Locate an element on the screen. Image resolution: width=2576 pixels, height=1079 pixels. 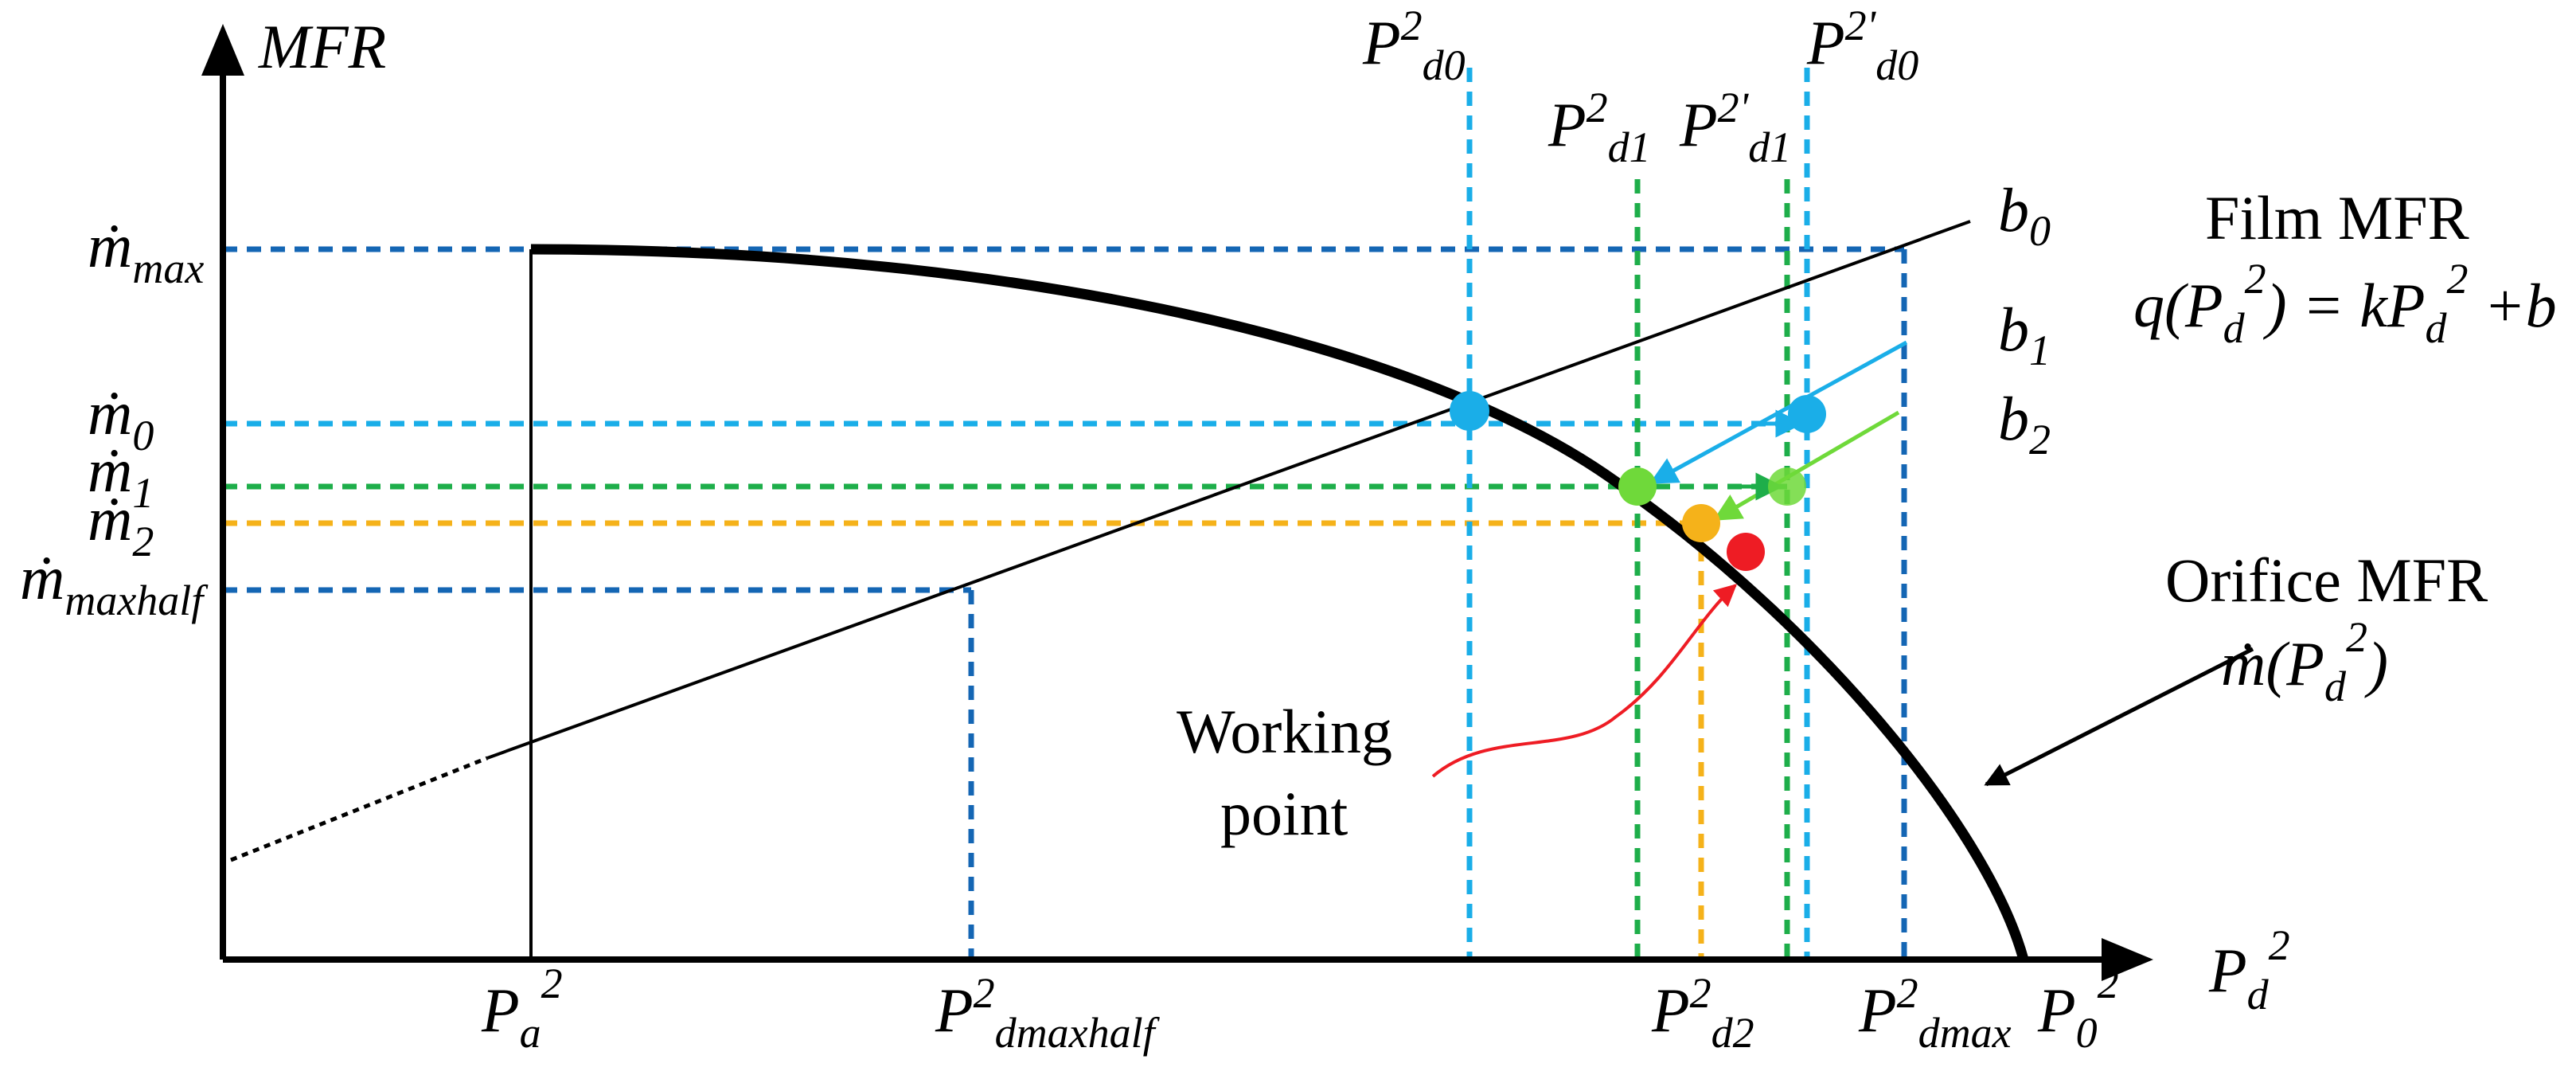
label-b2: b2 is located at coordinates (2024, 424).